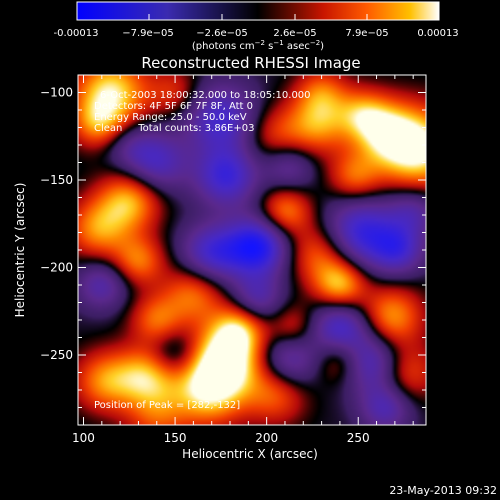 The width and height of the screenshot is (500, 500). What do you see at coordinates (222, 33) in the screenshot?
I see `colorbar-tick-label: −2.6e−05` at bounding box center [222, 33].